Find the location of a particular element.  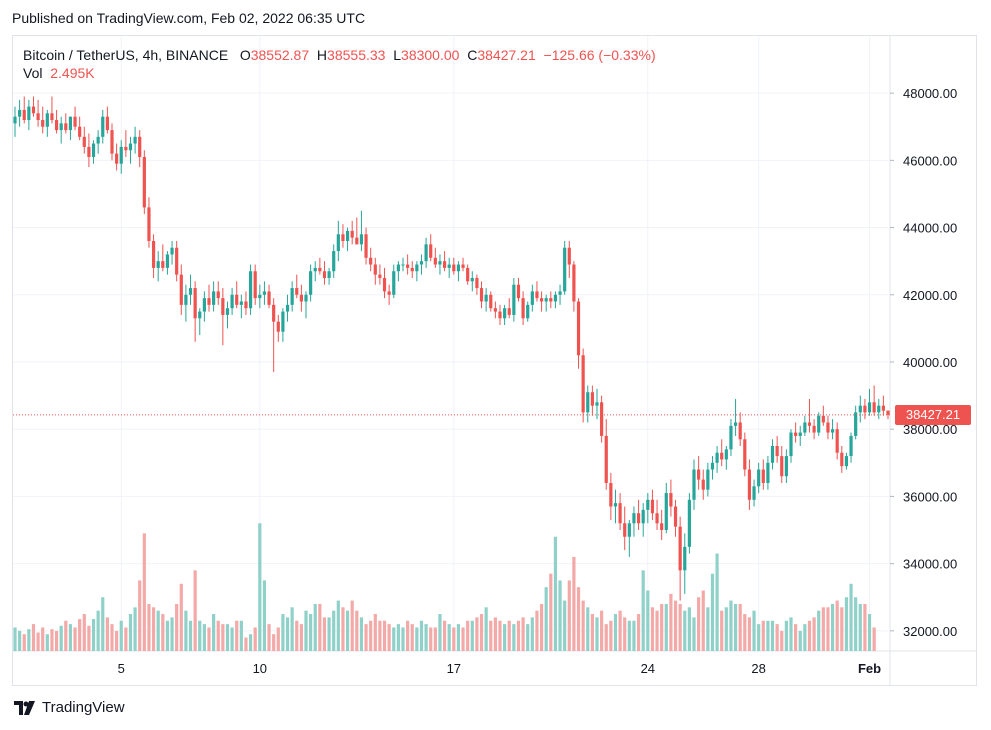

time-tick-label: 28 is located at coordinates (758, 668).